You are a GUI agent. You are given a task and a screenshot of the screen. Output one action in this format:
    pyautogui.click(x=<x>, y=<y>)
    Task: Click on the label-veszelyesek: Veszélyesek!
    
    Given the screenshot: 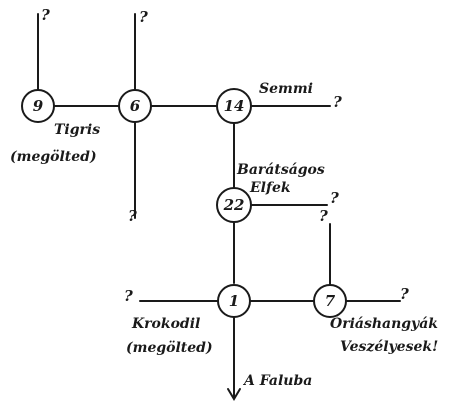 What is the action you would take?
    pyautogui.click(x=389, y=347)
    